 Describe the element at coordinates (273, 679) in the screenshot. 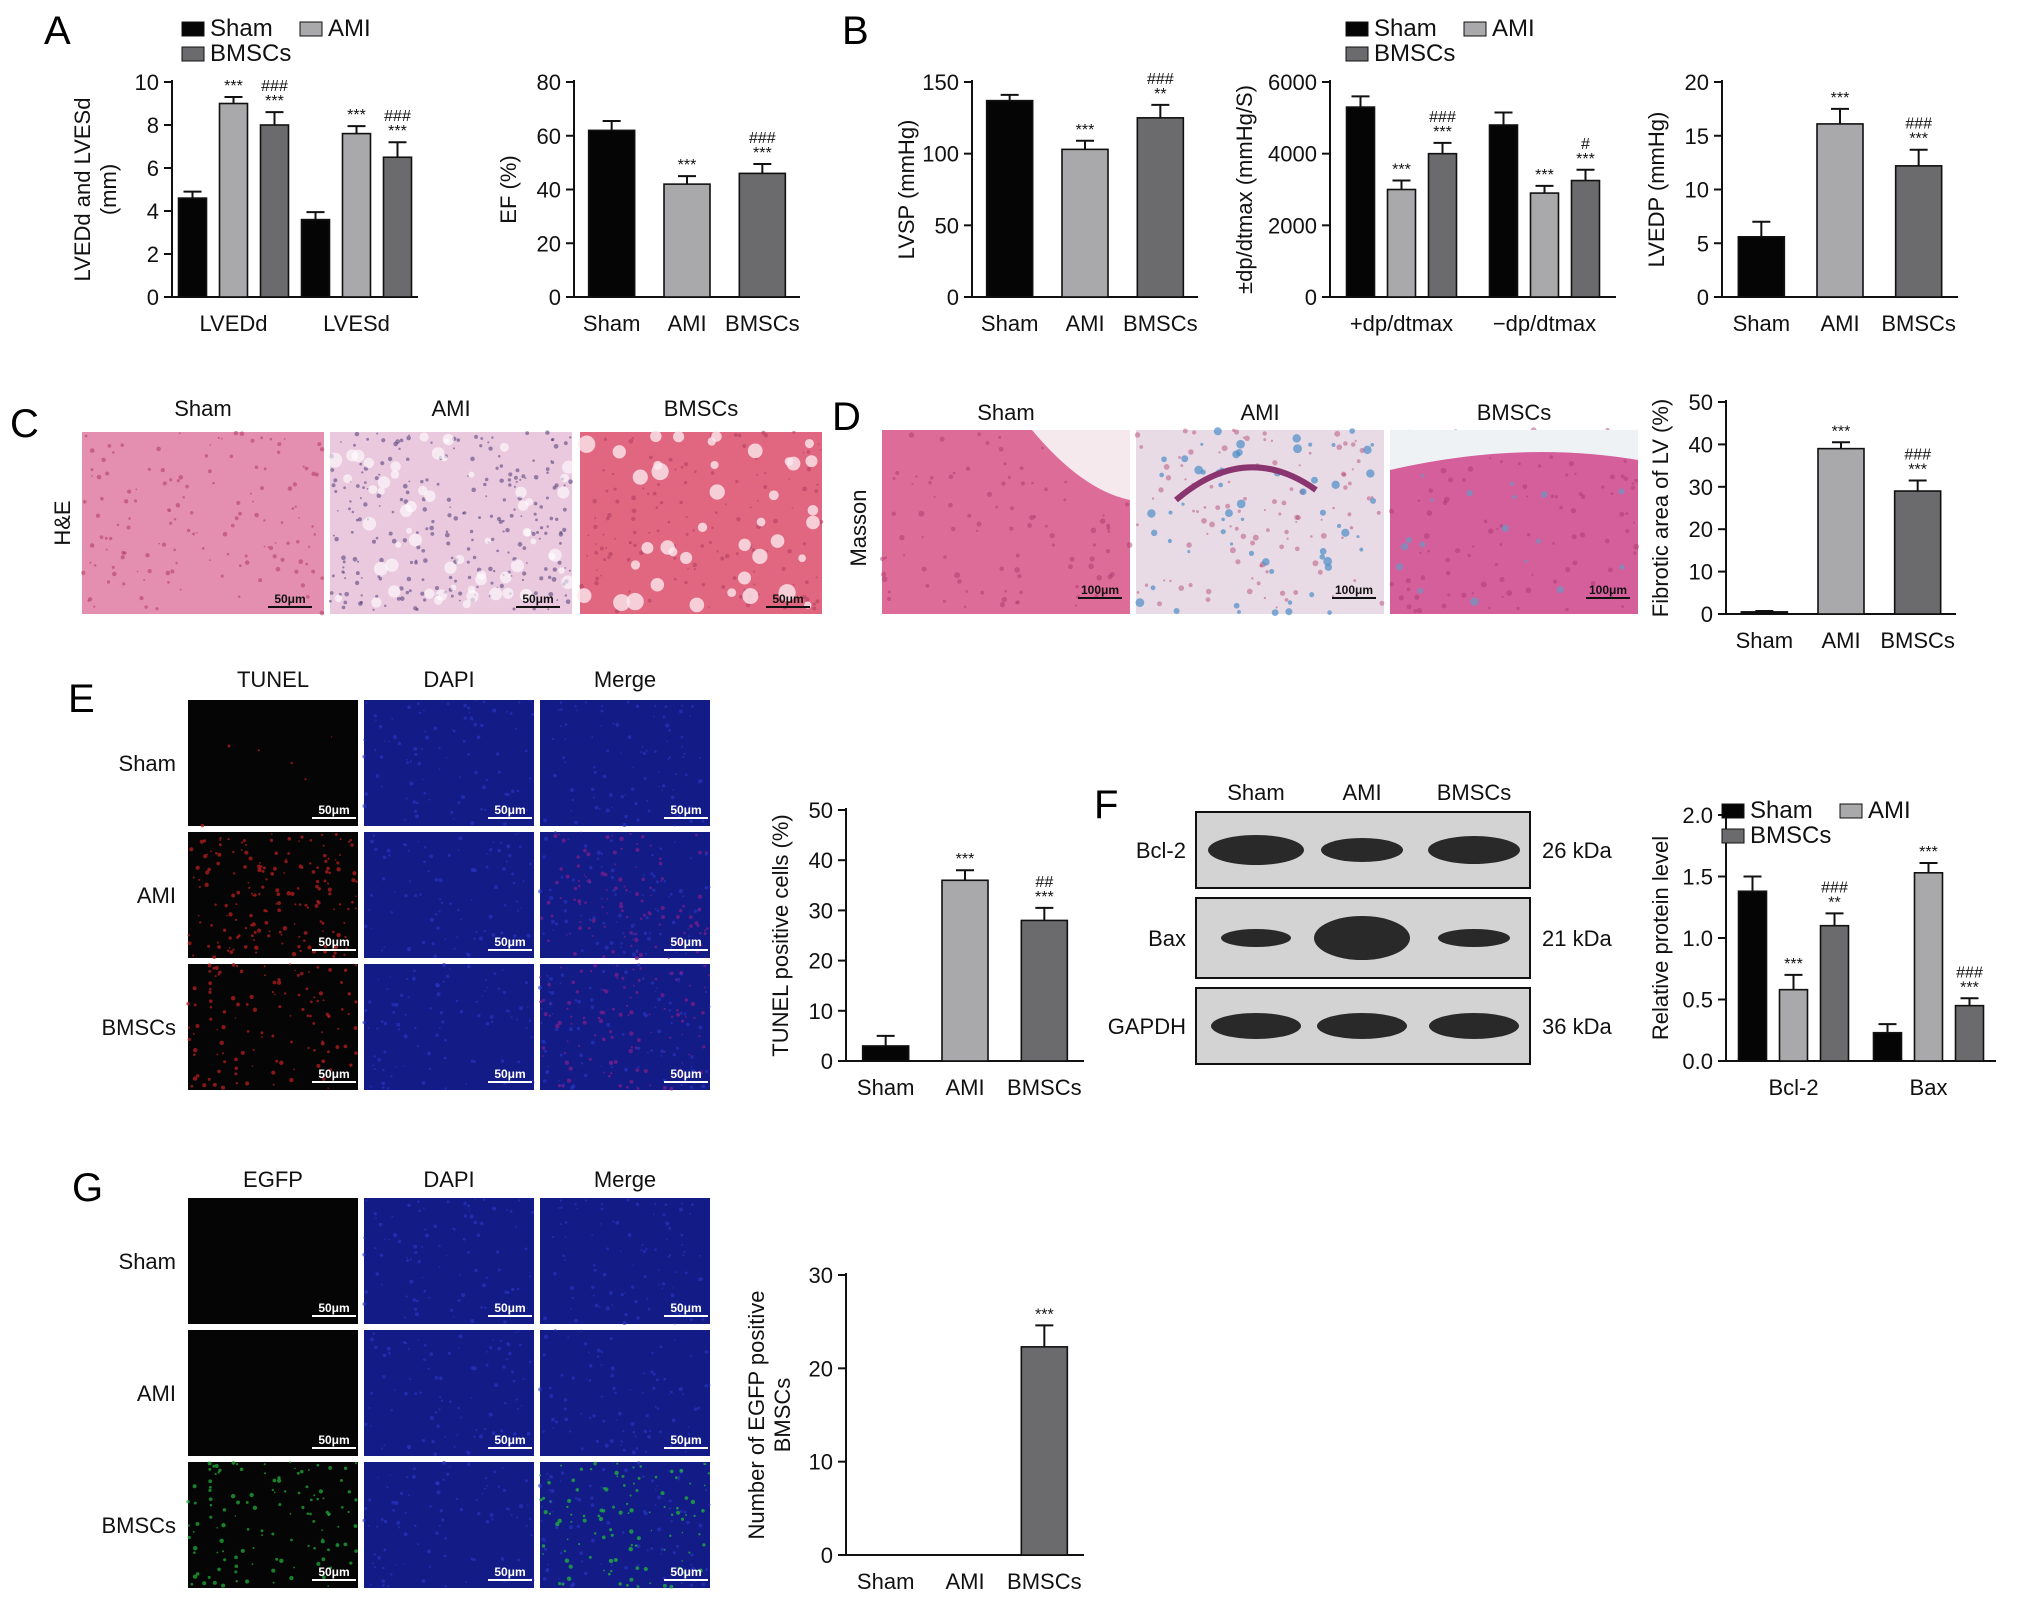

I see `column-label: TUNEL` at that location.